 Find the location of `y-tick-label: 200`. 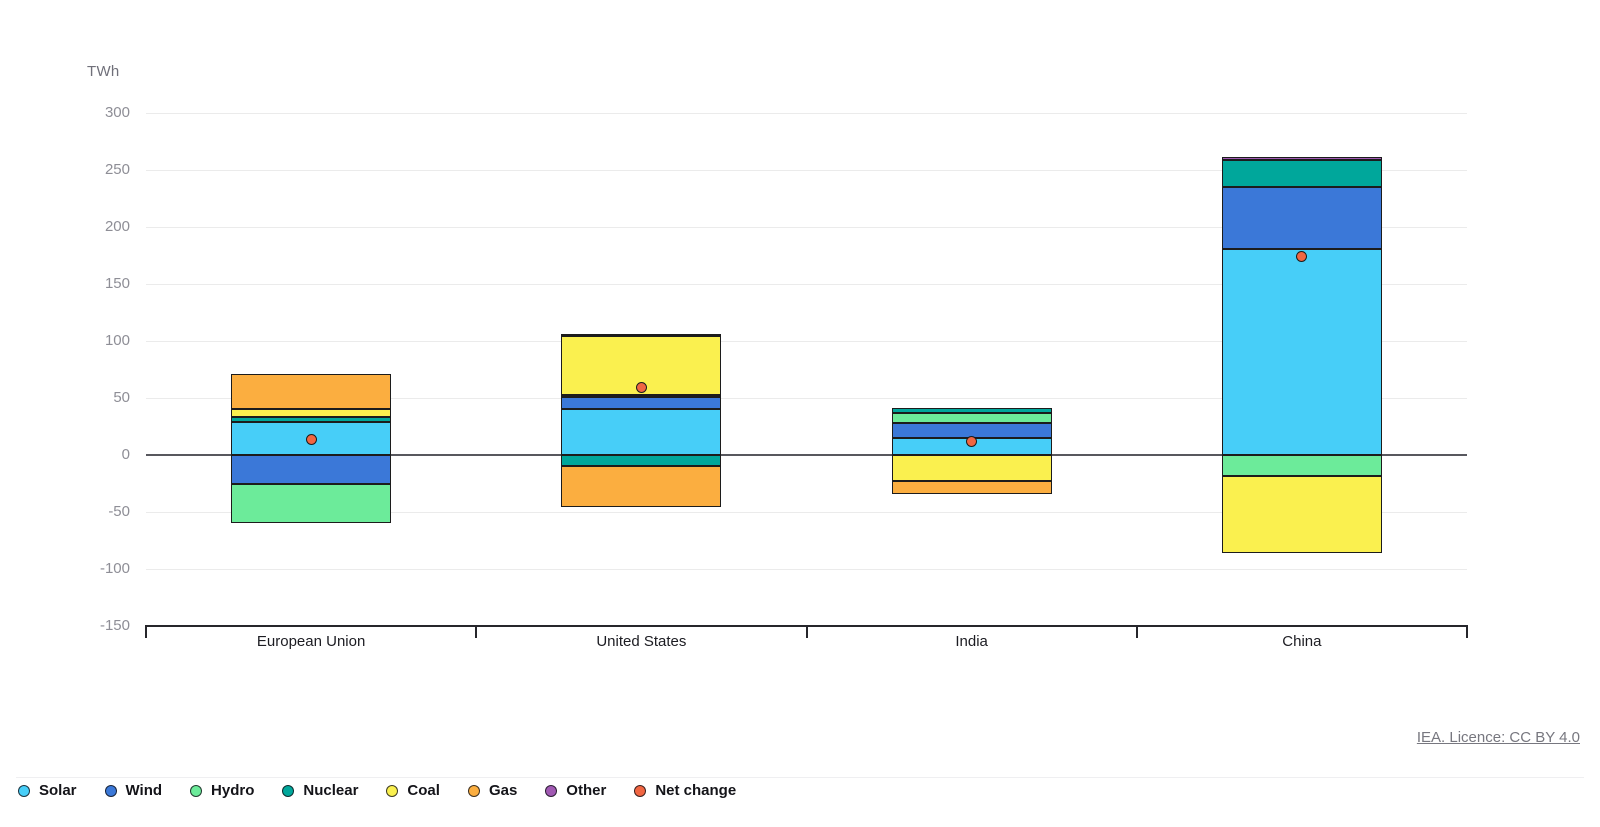

y-tick-label: 200 is located at coordinates (117, 226).